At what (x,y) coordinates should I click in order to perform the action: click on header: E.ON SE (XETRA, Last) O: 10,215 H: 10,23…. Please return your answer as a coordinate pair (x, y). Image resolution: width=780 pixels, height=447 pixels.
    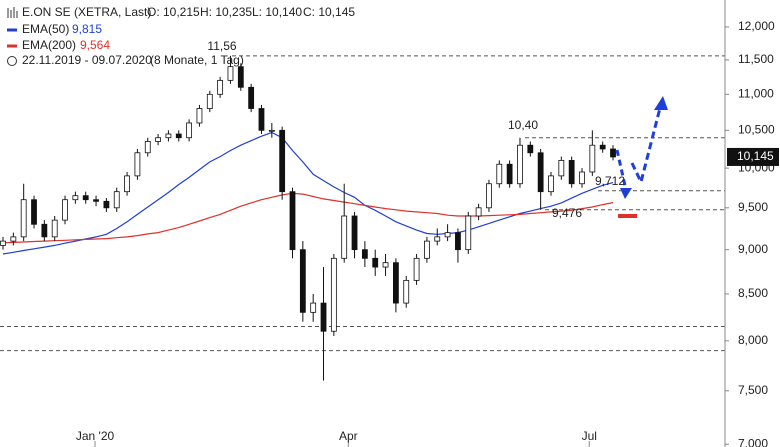
    Looking at the image, I should click on (181, 36).